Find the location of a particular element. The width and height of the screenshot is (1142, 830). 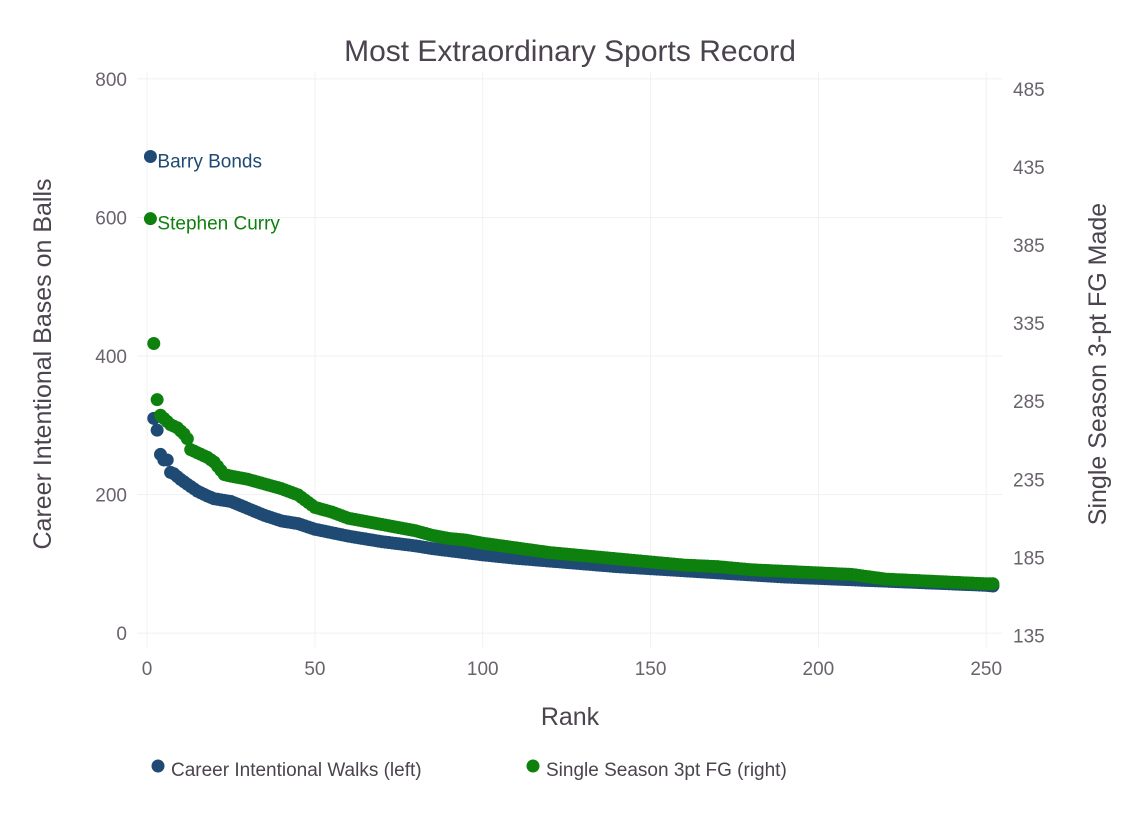

legend-label-threes: Single Season 3pt FG (right) is located at coordinates (666, 770).